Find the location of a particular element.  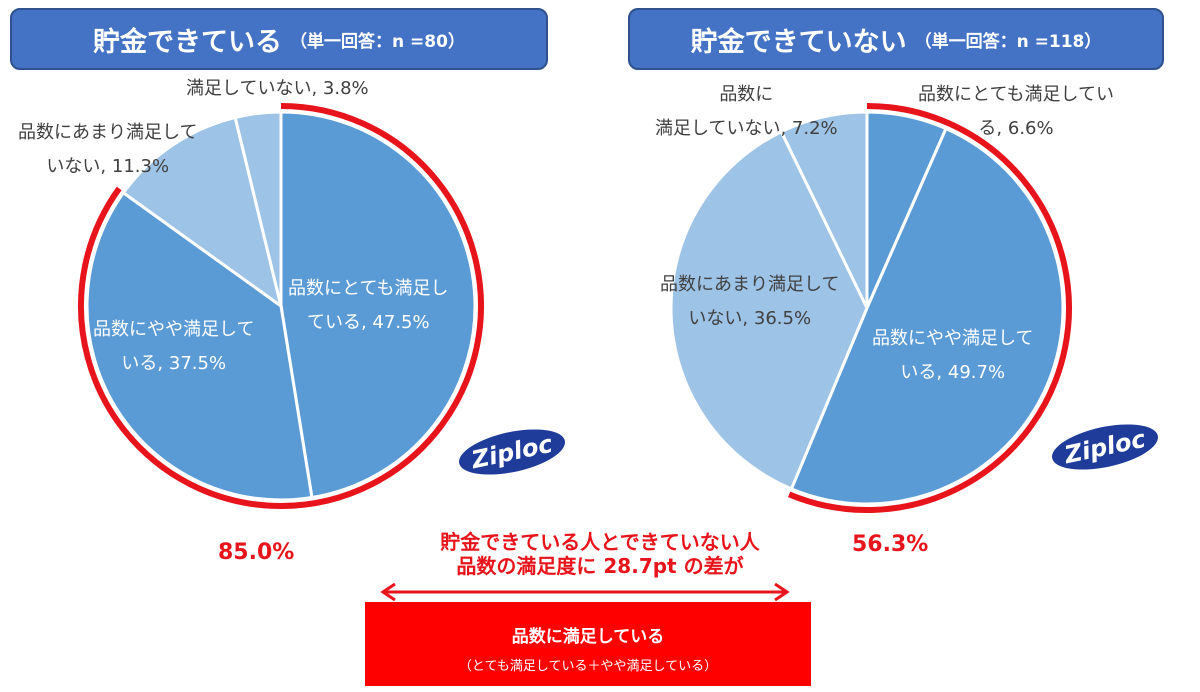

difference-note: 貯金できている人とできていない人 品数の満足度に 28.7pt の差が is located at coordinates (600, 554).